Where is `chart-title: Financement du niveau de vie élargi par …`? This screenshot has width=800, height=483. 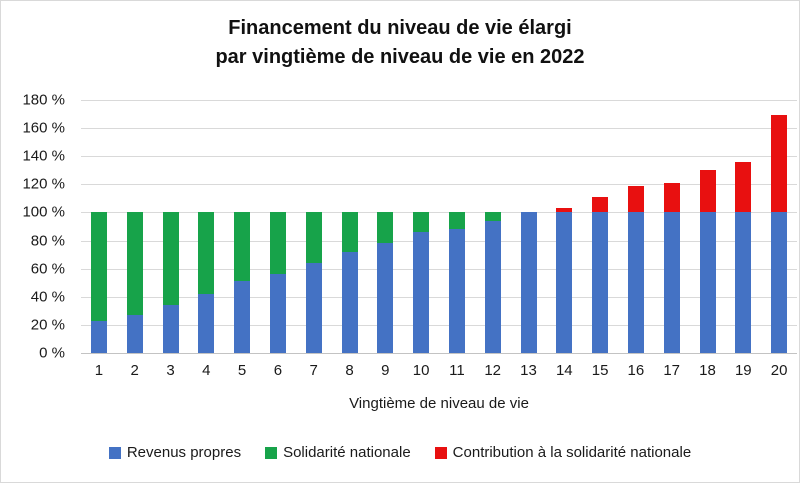 chart-title: Financement du niveau de vie élargi par … is located at coordinates (400, 43).